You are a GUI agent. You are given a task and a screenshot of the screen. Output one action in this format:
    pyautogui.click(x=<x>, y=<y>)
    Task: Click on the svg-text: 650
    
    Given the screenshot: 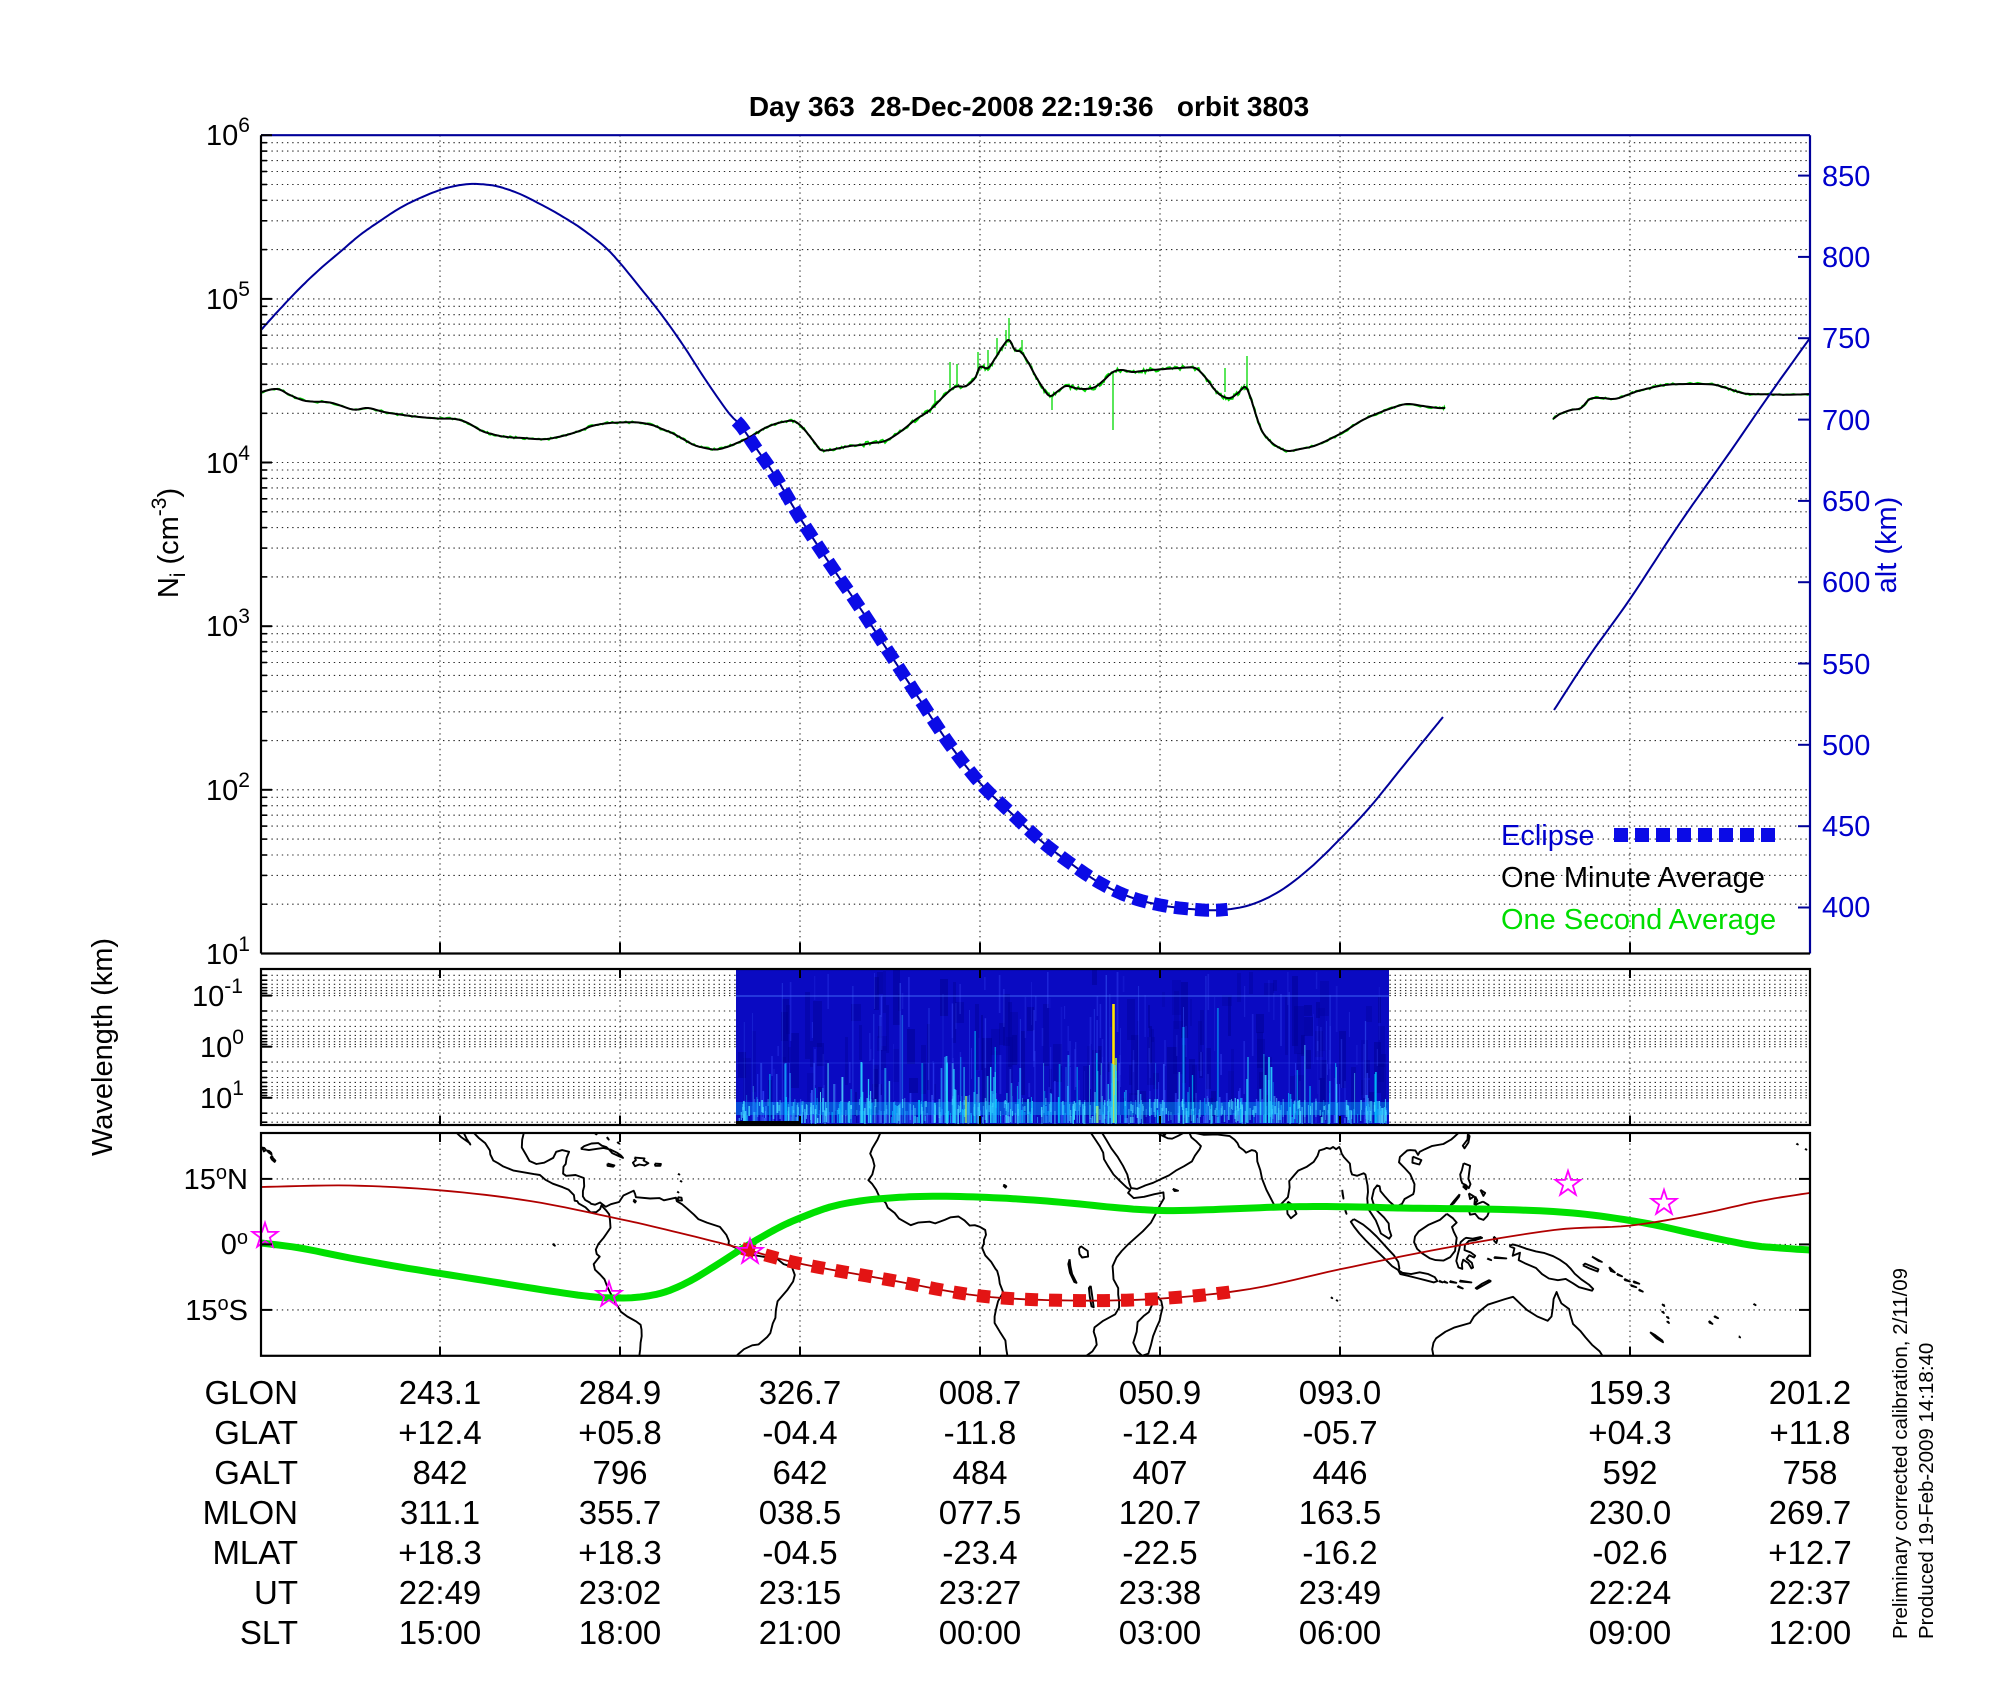 What is the action you would take?
    pyautogui.click(x=1846, y=502)
    